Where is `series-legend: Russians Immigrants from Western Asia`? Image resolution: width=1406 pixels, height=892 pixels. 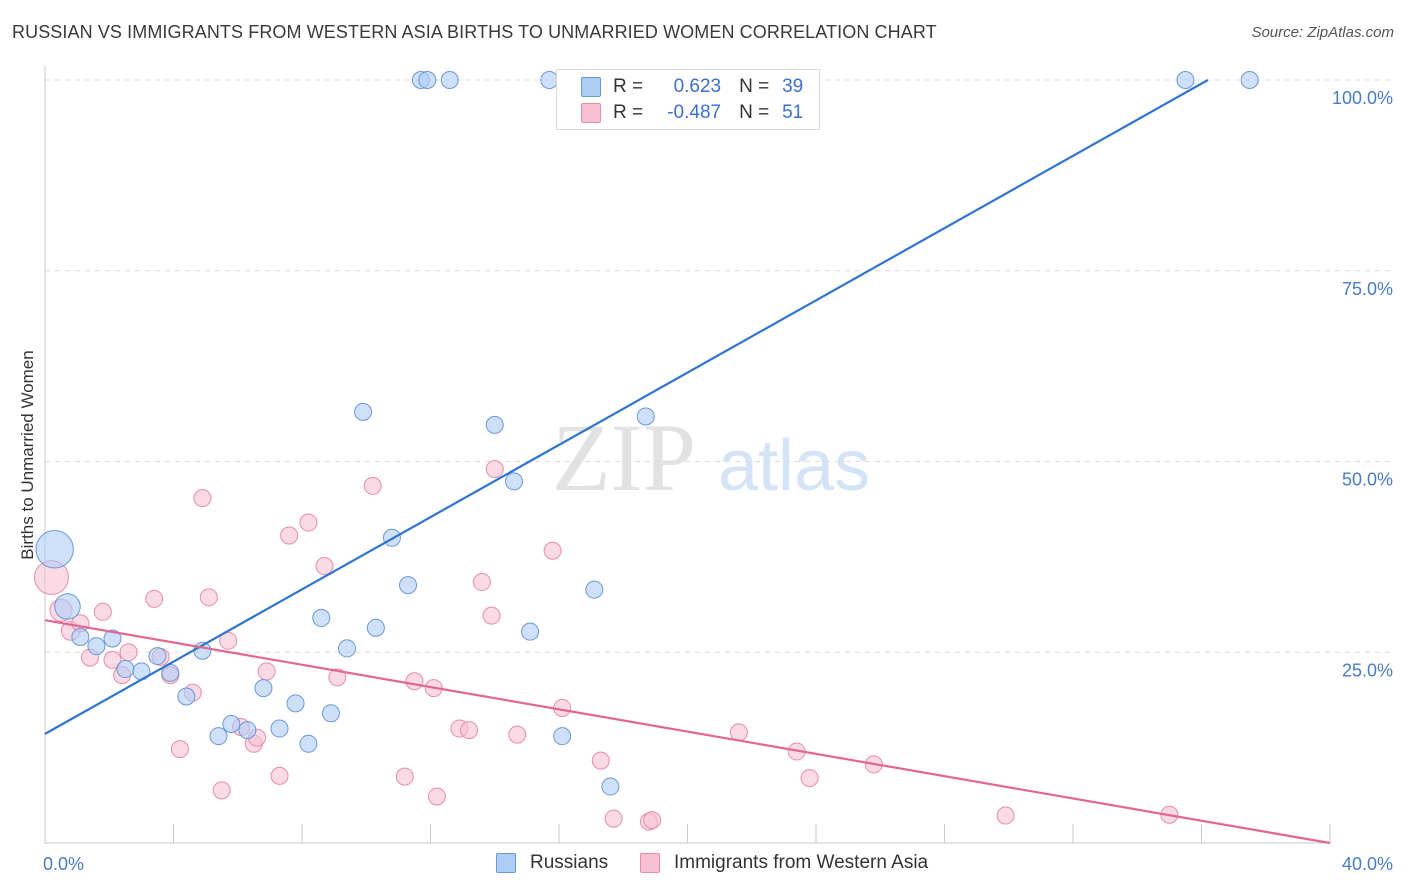 series-legend: Russians Immigrants from Western Asia is located at coordinates (703, 865).